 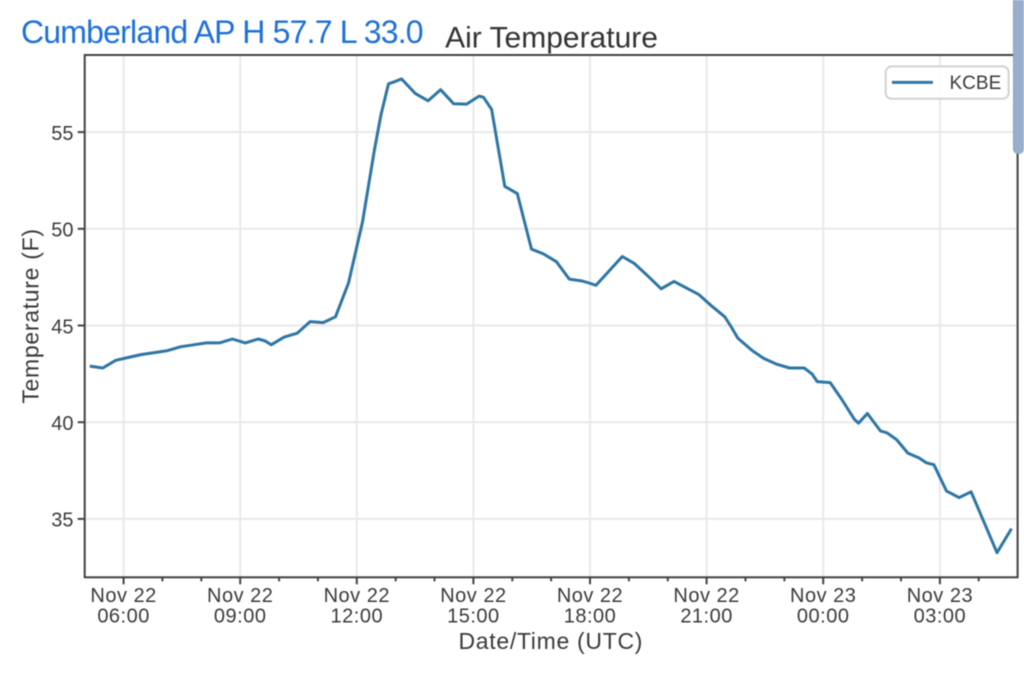 I want to click on svg-text: 21:00, so click(x=706, y=617).